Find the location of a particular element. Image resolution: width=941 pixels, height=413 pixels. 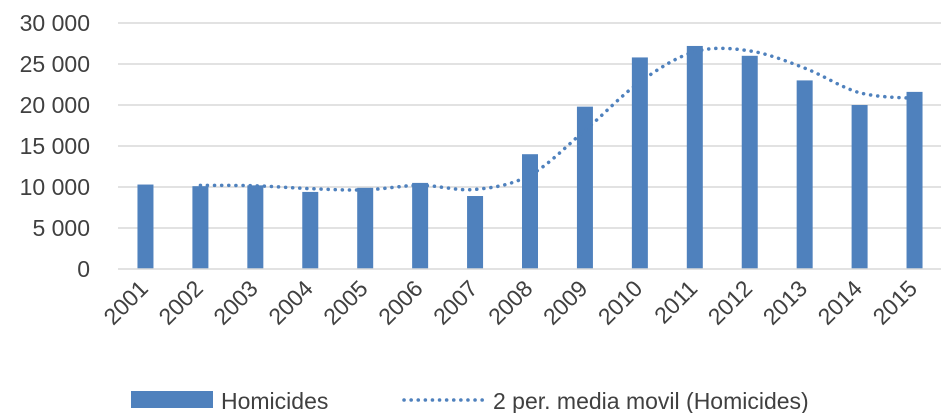

y-tick-label: 20 000 is located at coordinates (55, 105).